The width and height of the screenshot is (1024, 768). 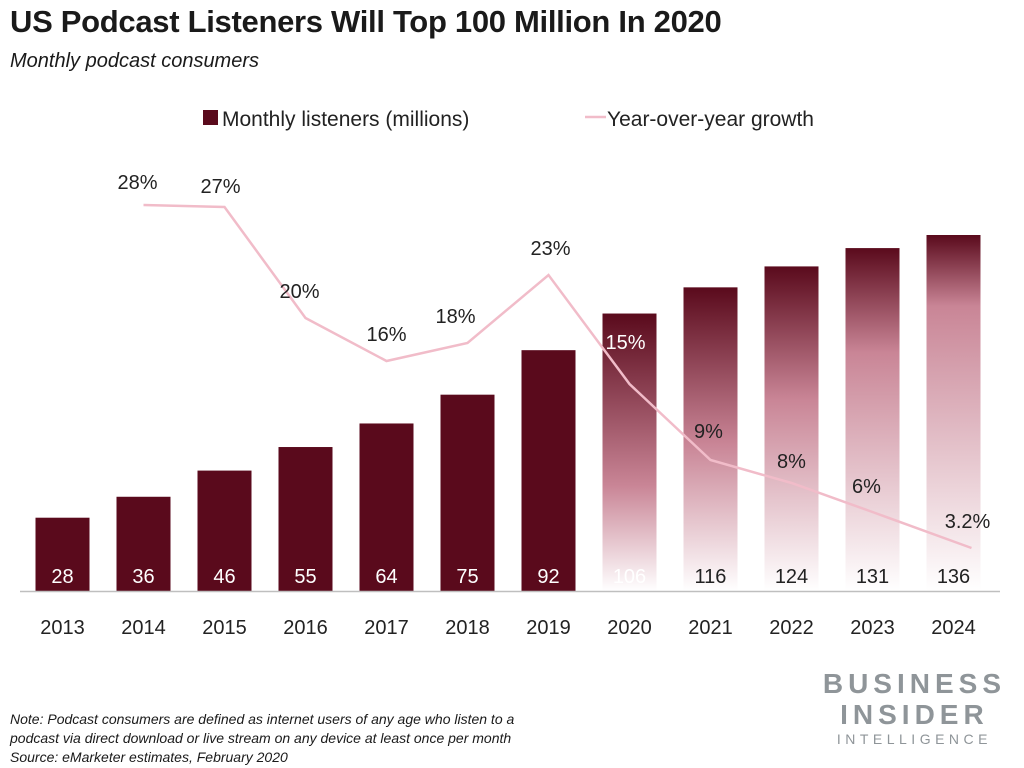 What do you see at coordinates (143, 577) in the screenshot?
I see `bar-value-label-2014: 36` at bounding box center [143, 577].